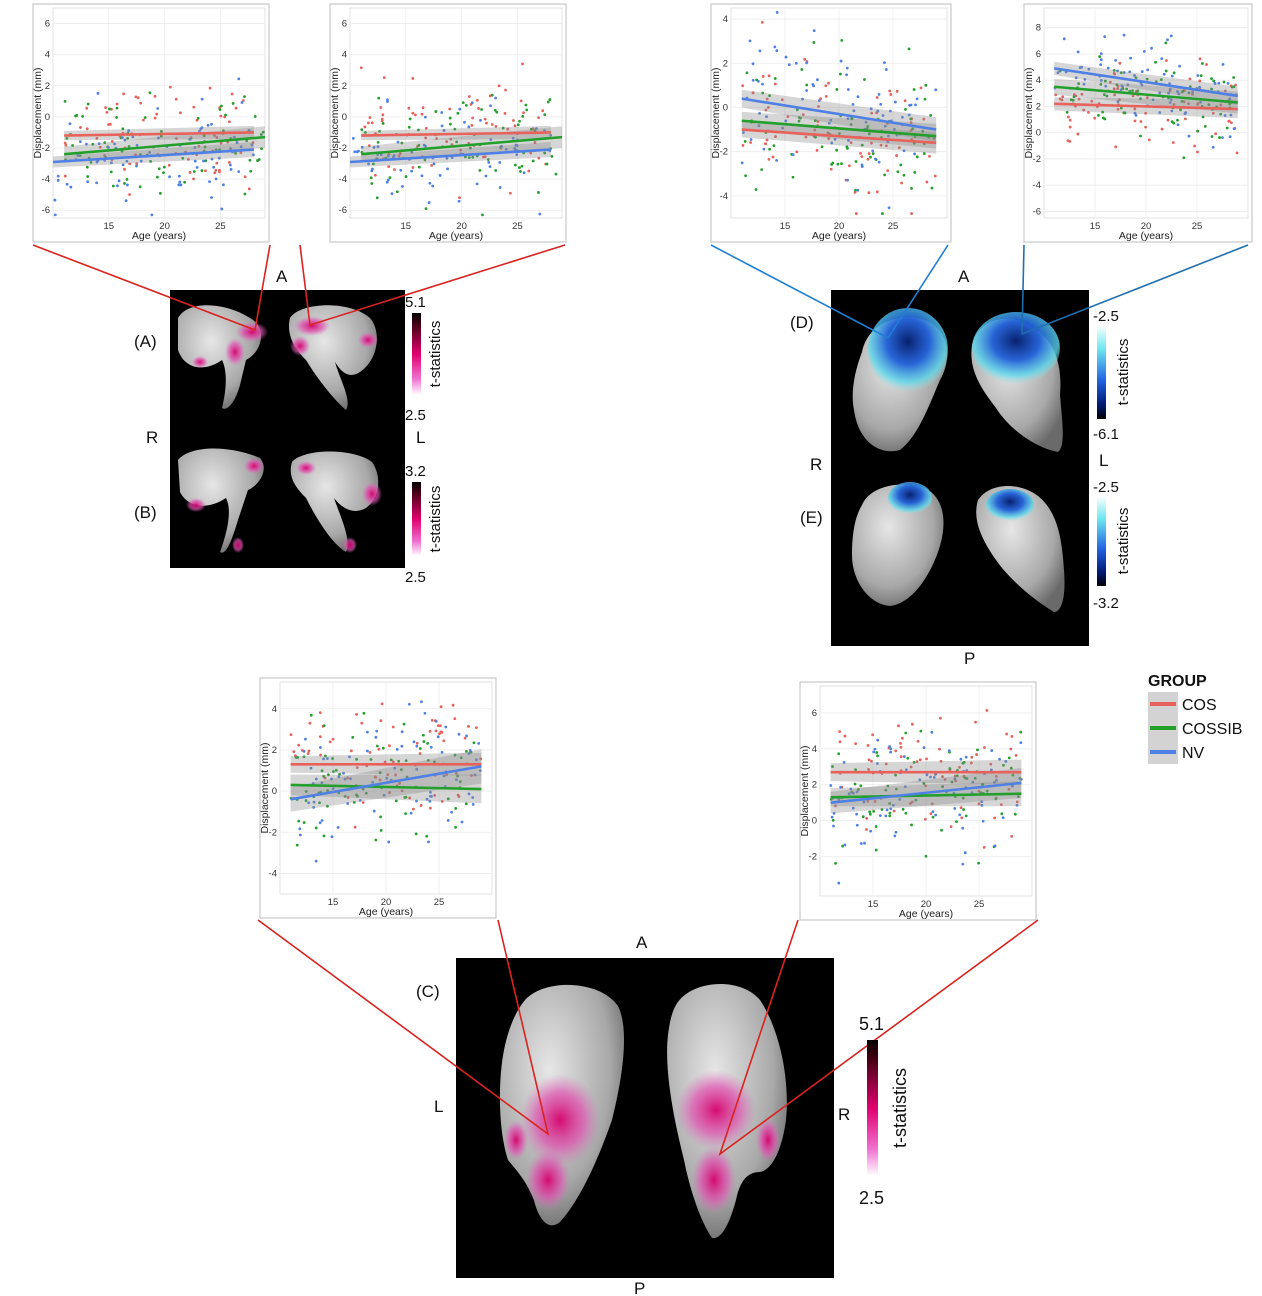 The height and width of the screenshot is (1296, 1262). I want to click on x-tick-label: 15, so click(1095, 226).